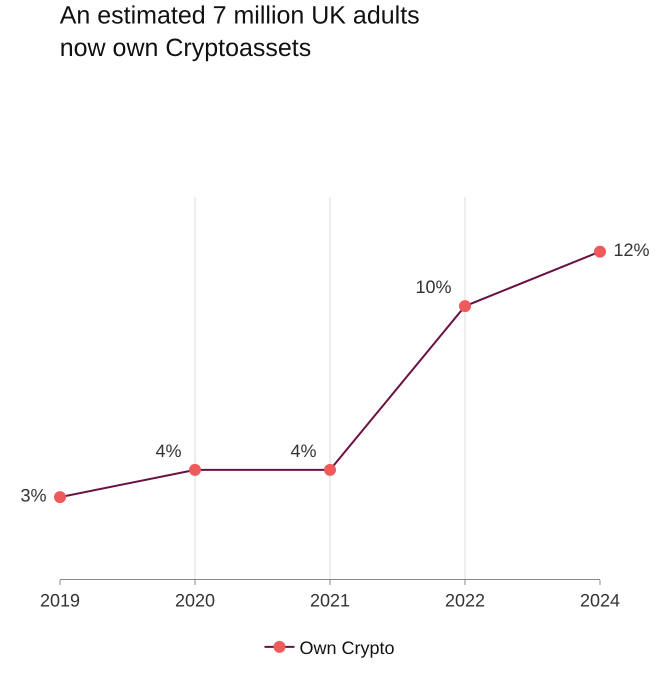 This screenshot has height=678, width=664. Describe the element at coordinates (433, 287) in the screenshot. I see `data-label: 10%` at that location.